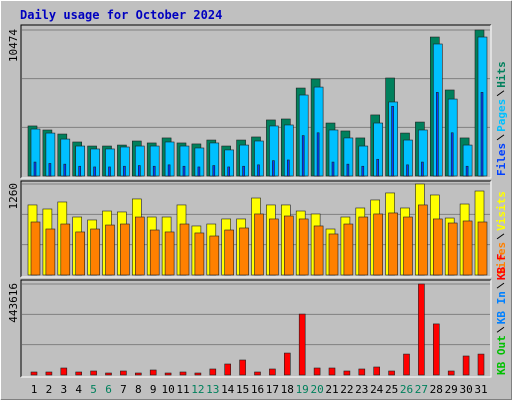 The image size is (512, 400). I want to click on x-tick-label: 23, so click(361, 389).